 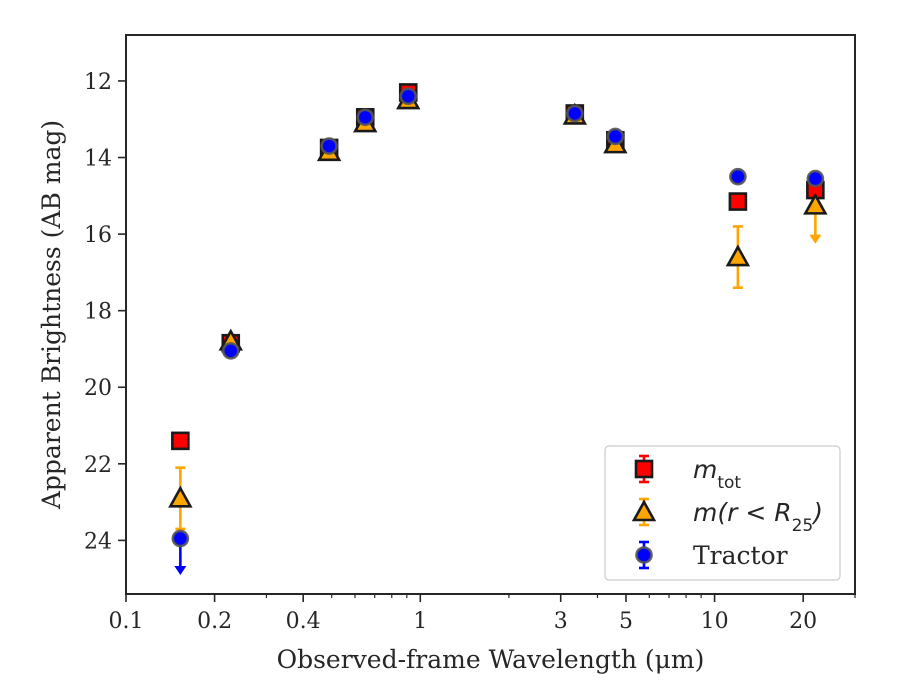 I want to click on x-tick-label: 20, so click(x=803, y=621).